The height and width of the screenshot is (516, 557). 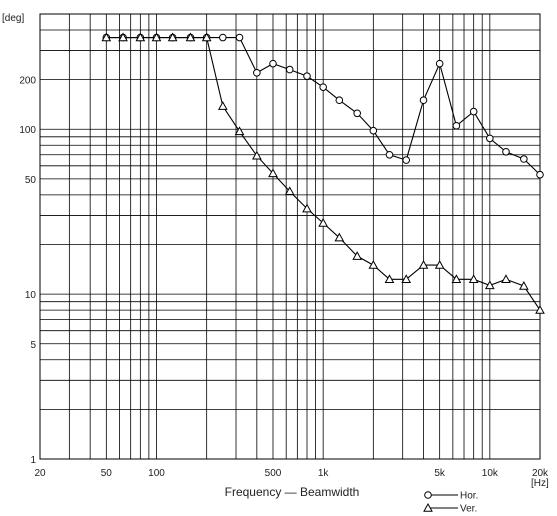 What do you see at coordinates (40, 473) in the screenshot?
I see `x-tick-label: 20` at bounding box center [40, 473].